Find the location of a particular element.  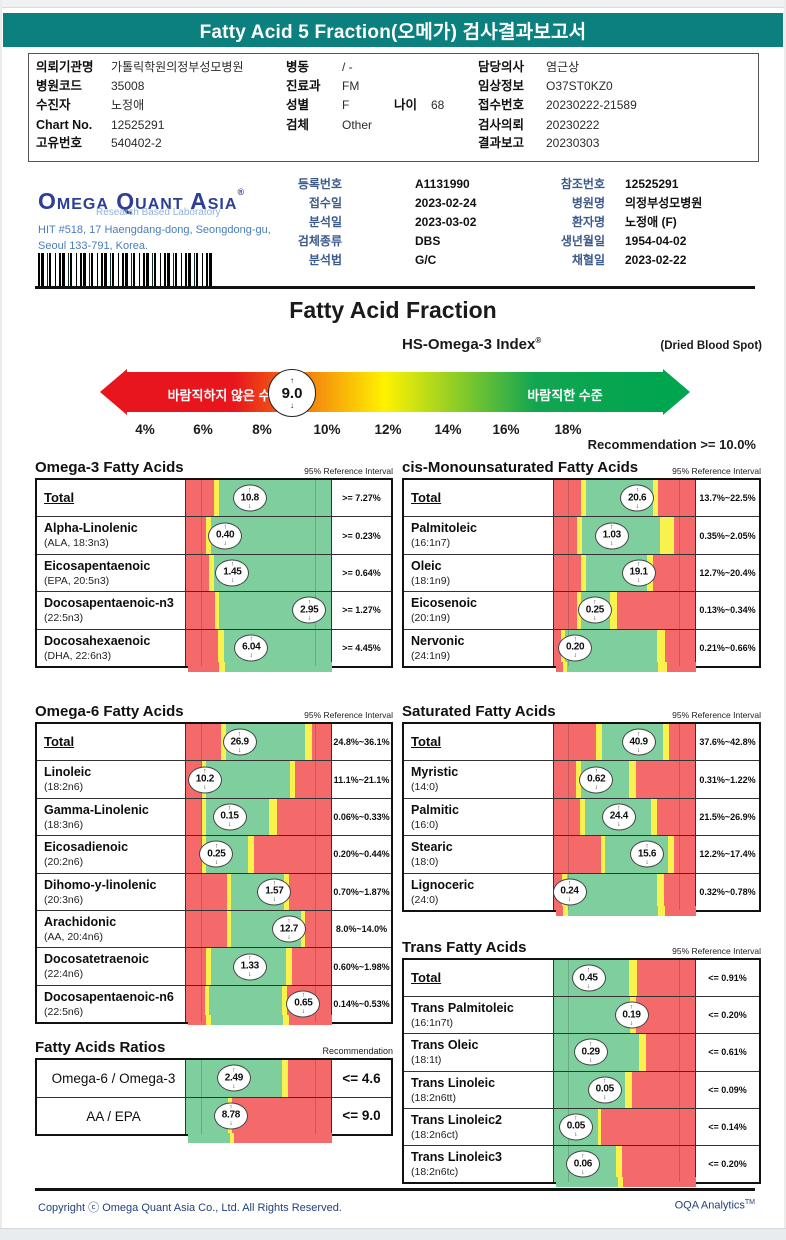

fatty-acid-name: Docosahexaenoic is located at coordinates (97, 640).